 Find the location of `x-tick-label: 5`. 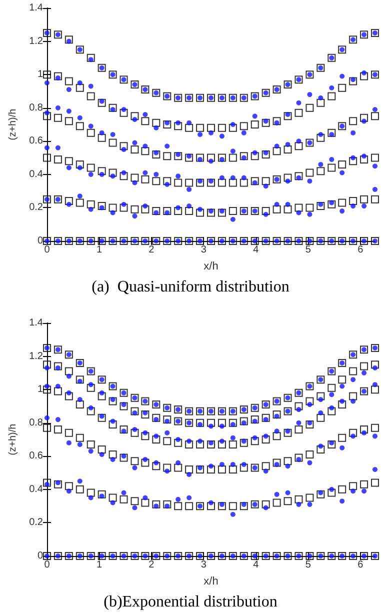

x-tick-label: 5 is located at coordinates (308, 565).